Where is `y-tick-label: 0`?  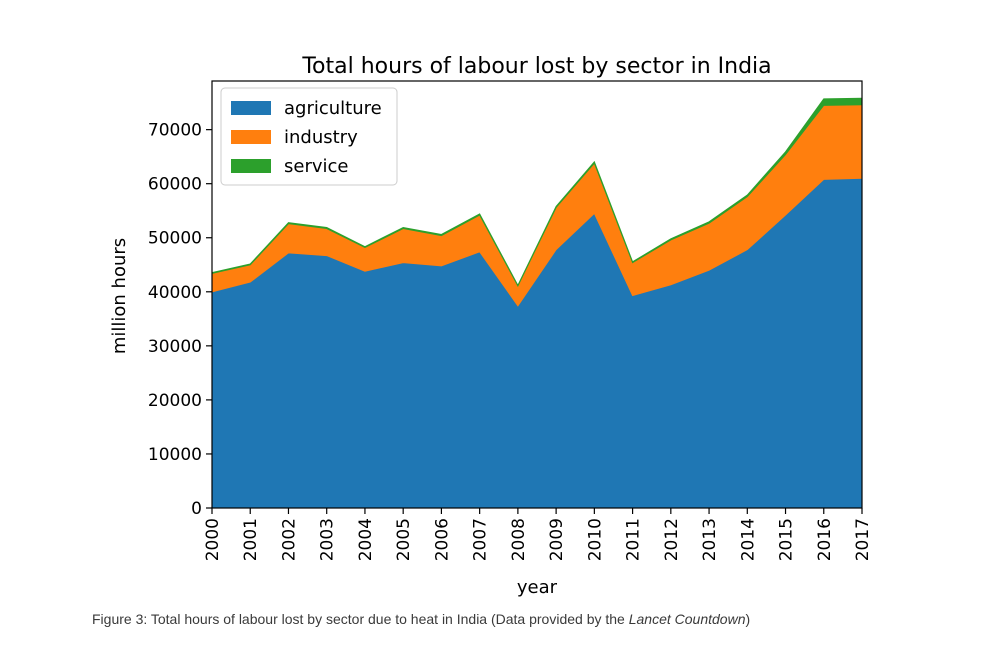 y-tick-label: 0 is located at coordinates (196, 509).